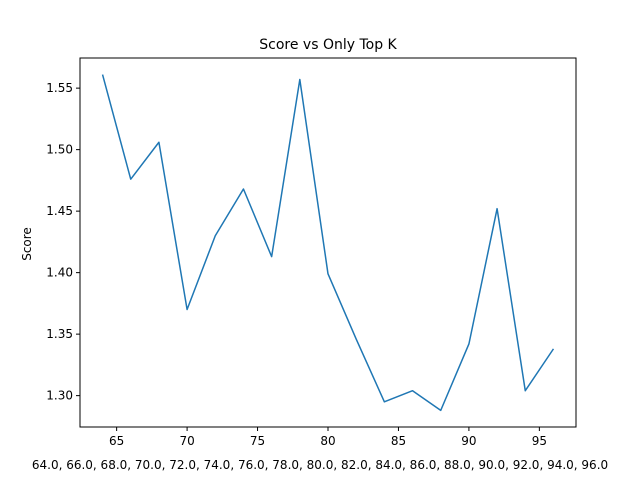  What do you see at coordinates (327, 441) in the screenshot?
I see `x-tick-label: 80` at bounding box center [327, 441].